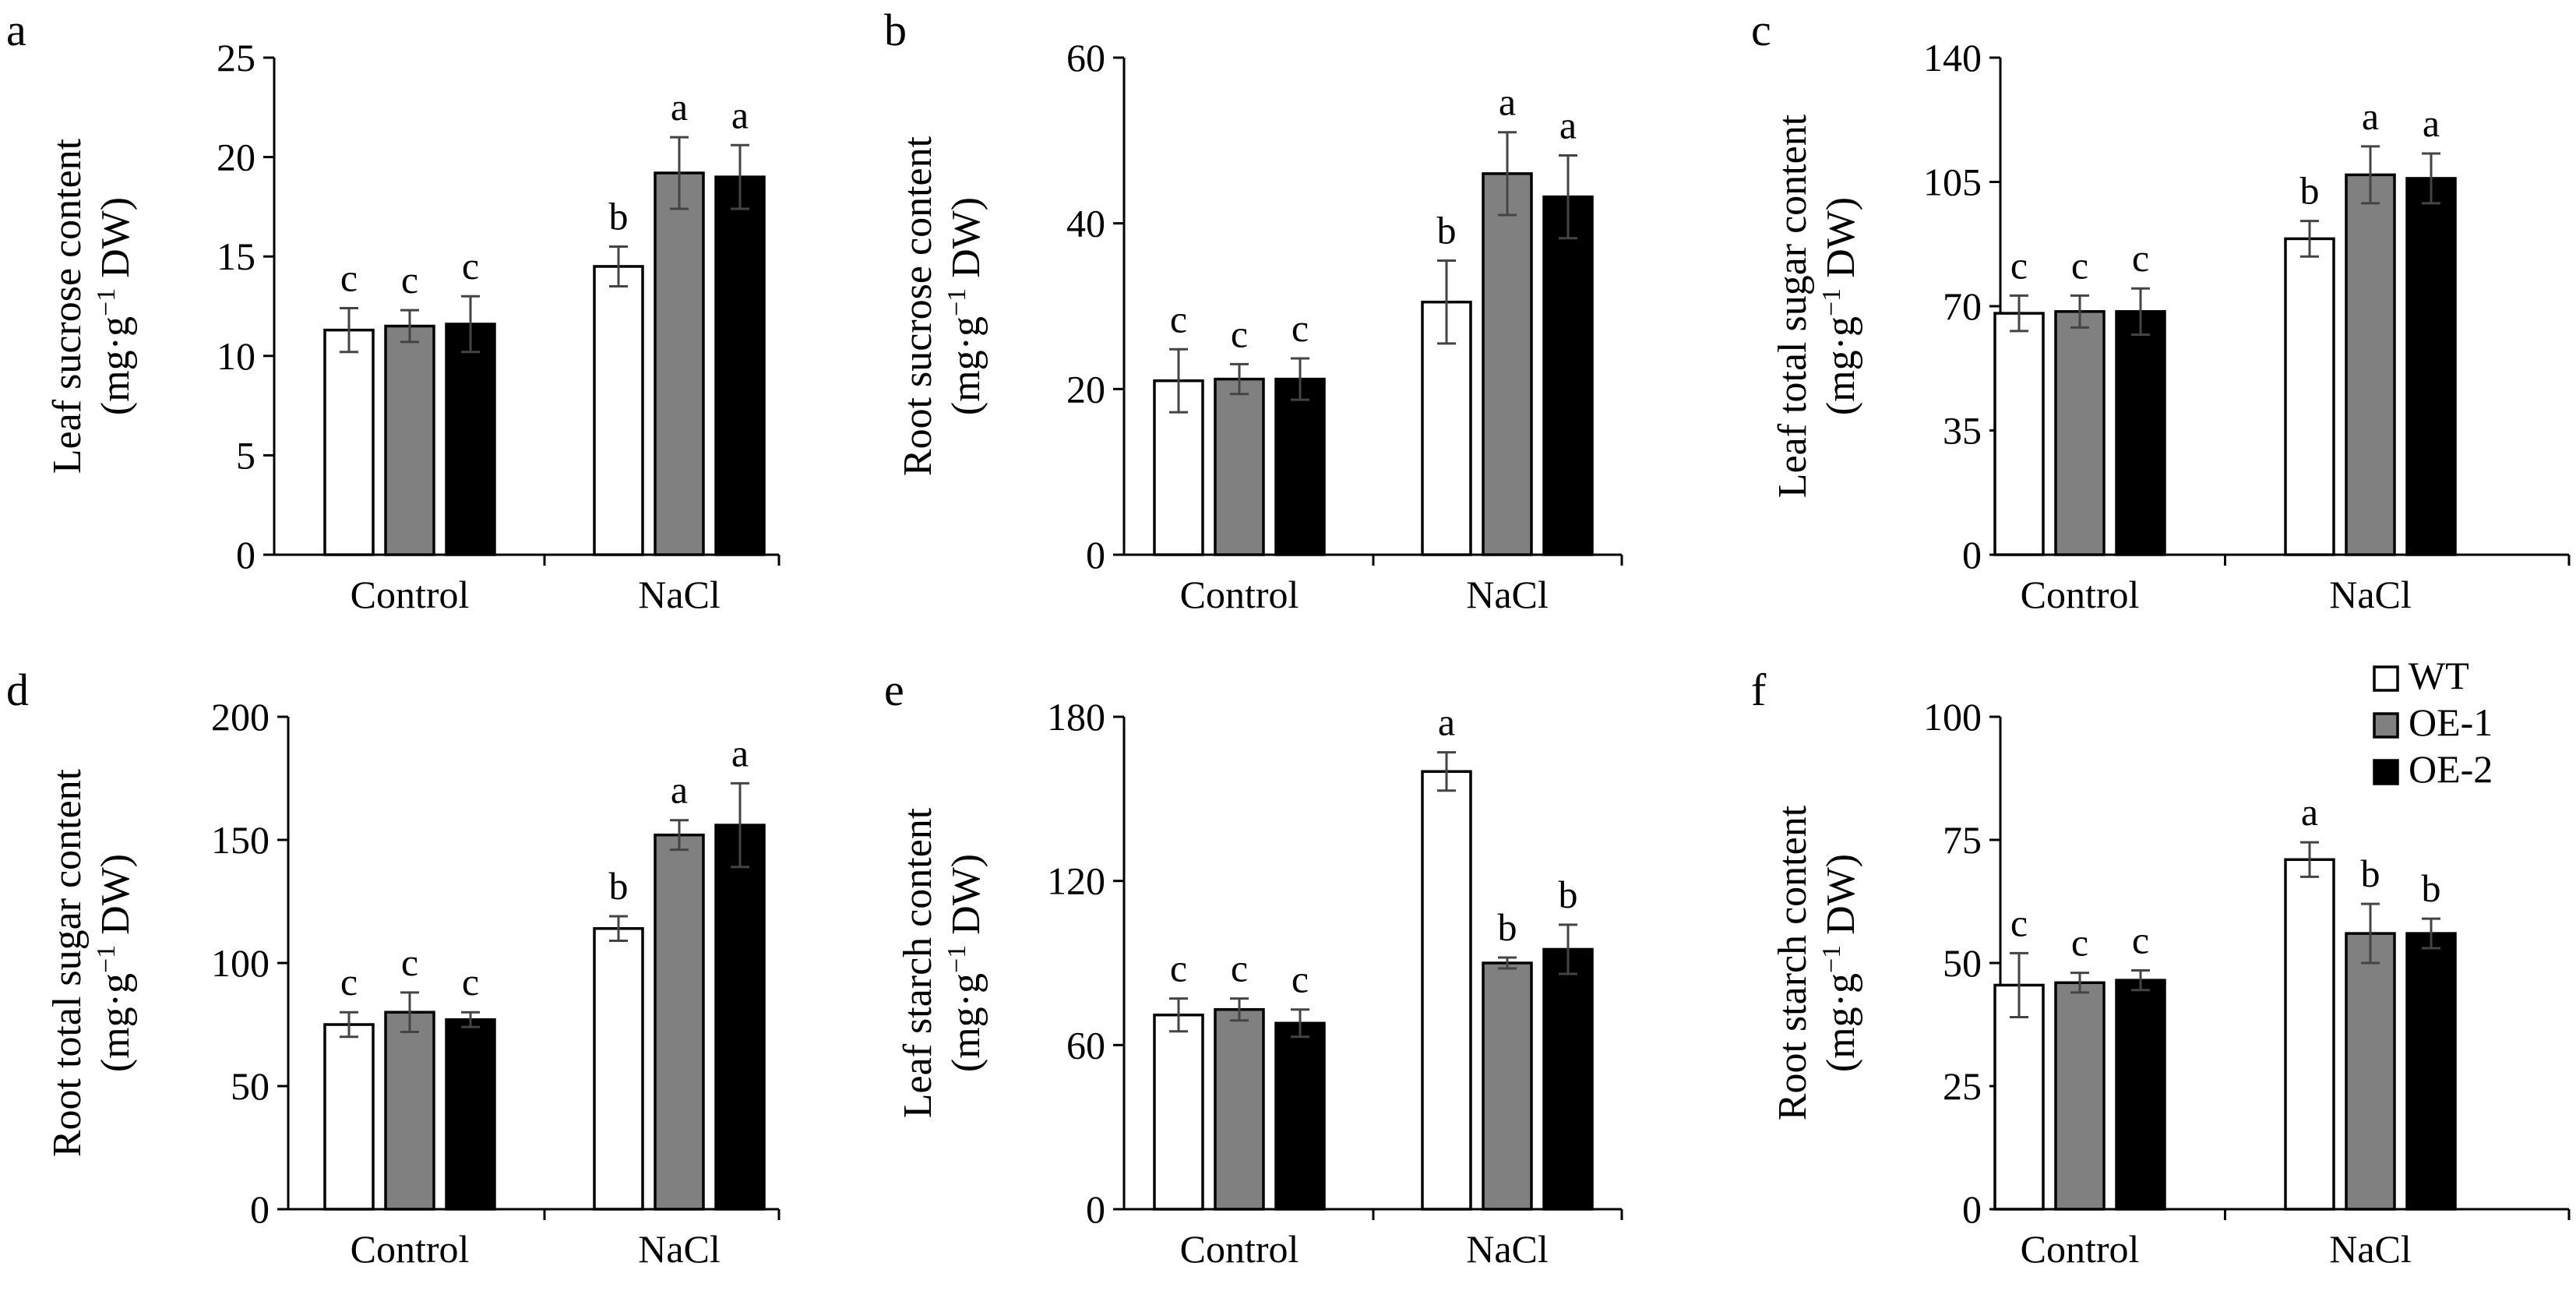 Image resolution: width=2576 pixels, height=1291 pixels. I want to click on panel-letter: e, so click(894, 690).